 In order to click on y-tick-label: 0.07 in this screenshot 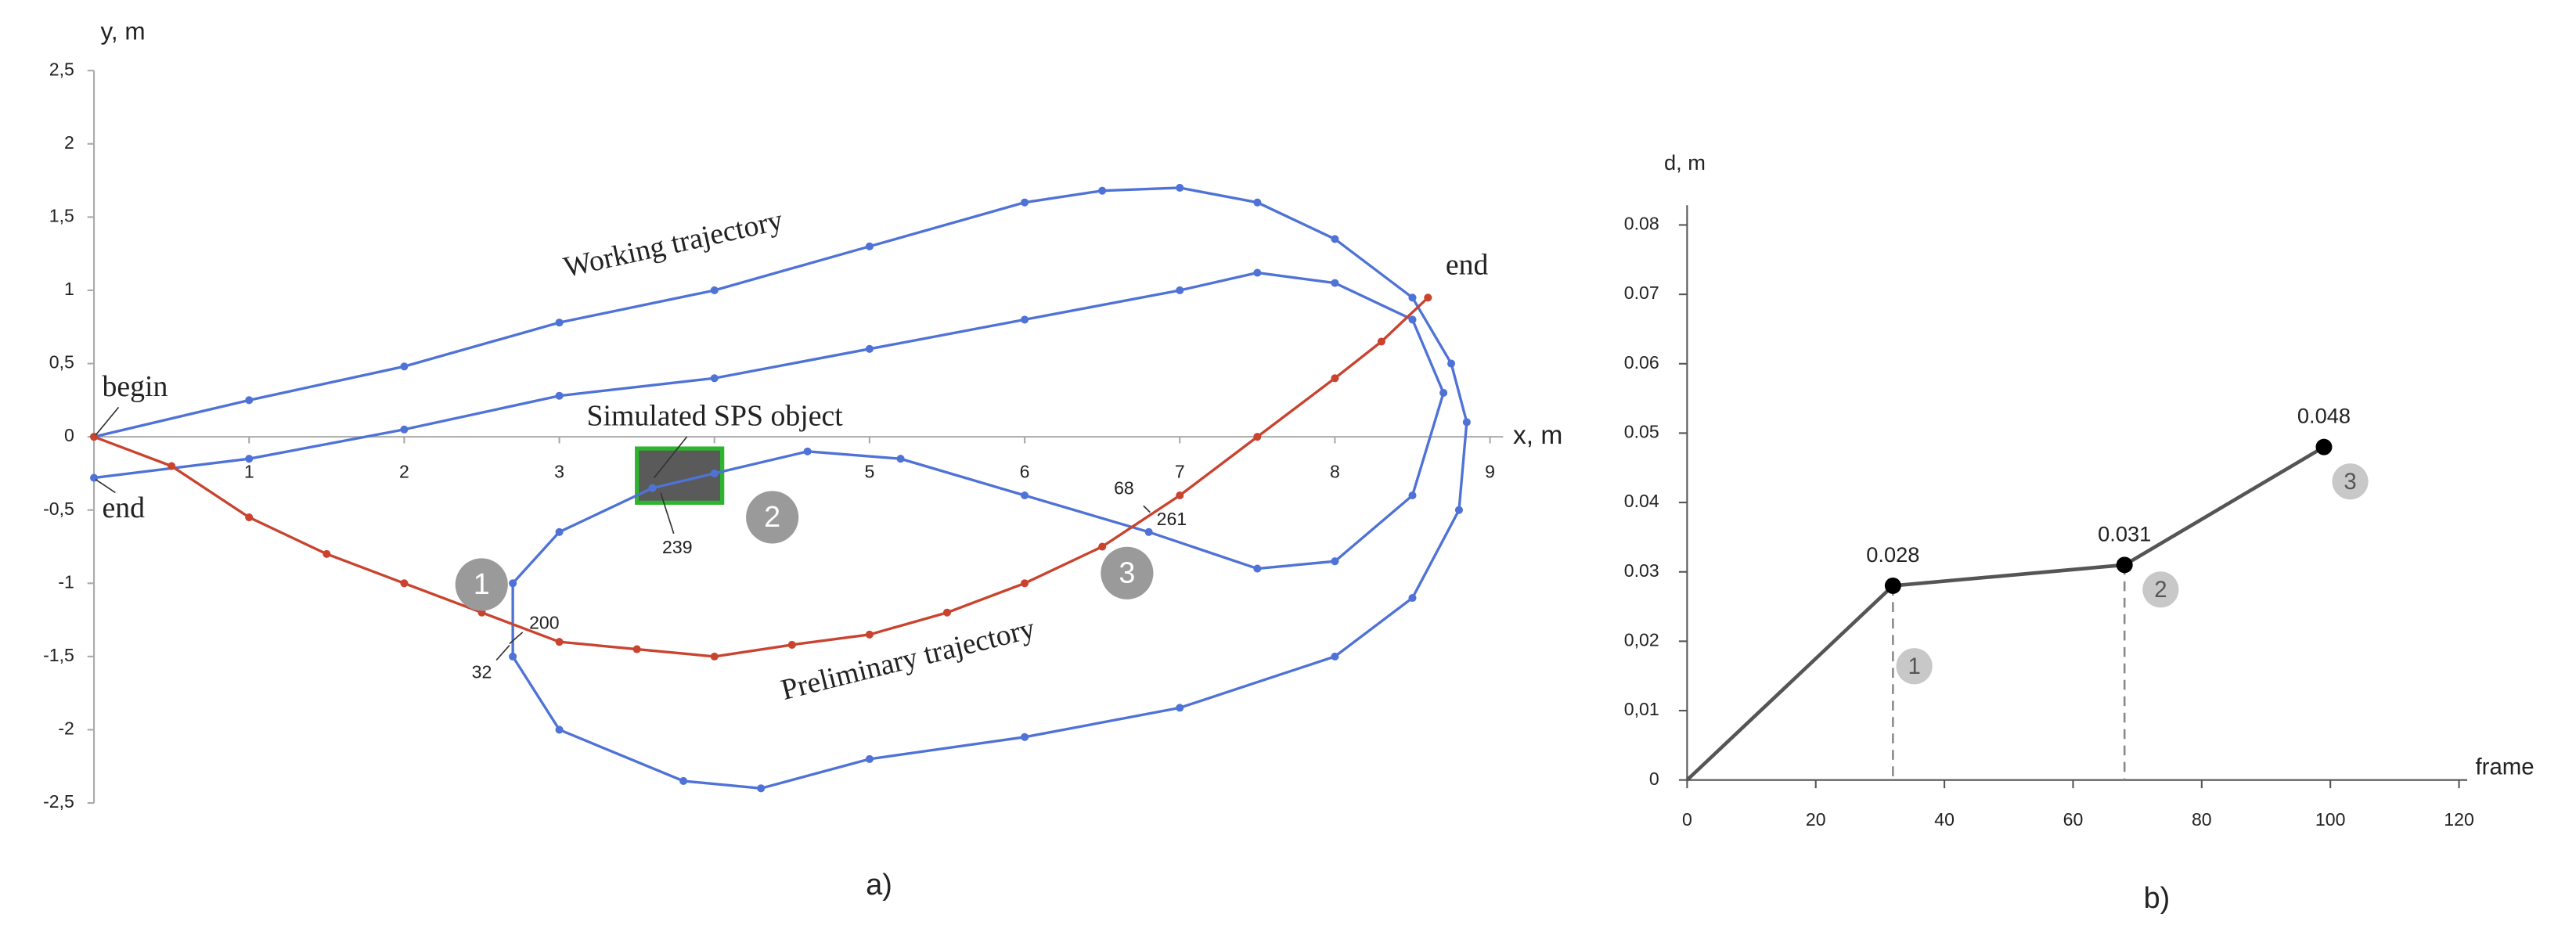, I will do `click(1641, 293)`.